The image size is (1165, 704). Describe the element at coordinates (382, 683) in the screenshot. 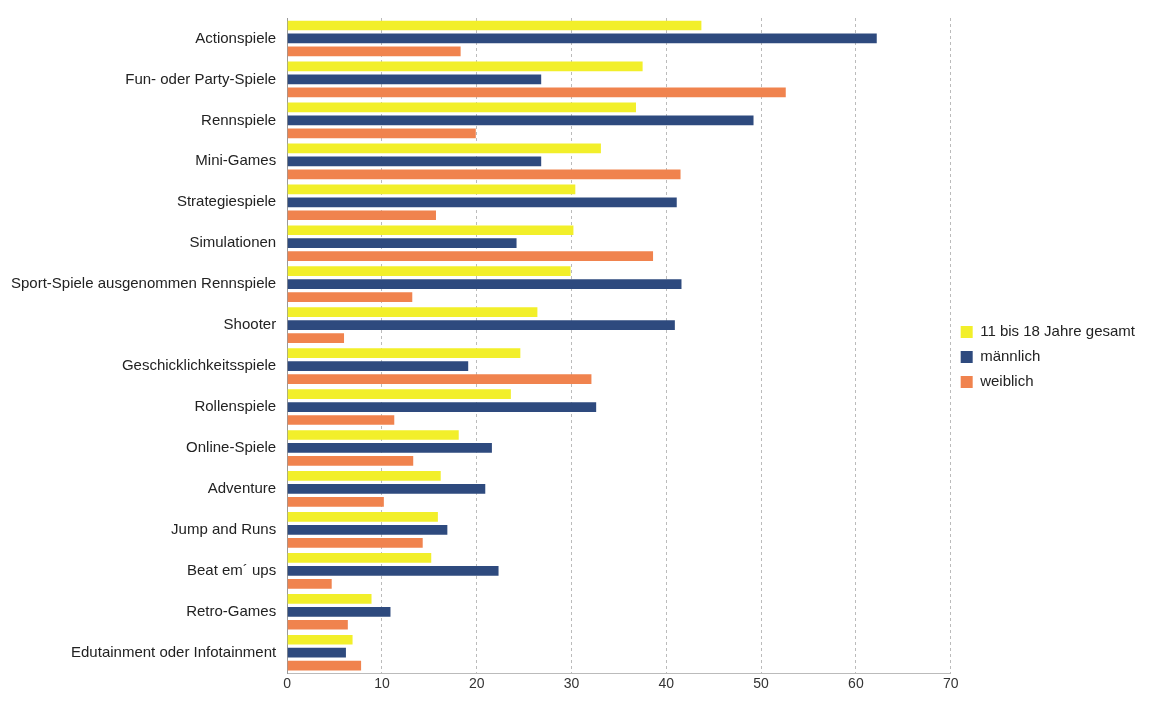

I see `x-tick-label: 10` at that location.